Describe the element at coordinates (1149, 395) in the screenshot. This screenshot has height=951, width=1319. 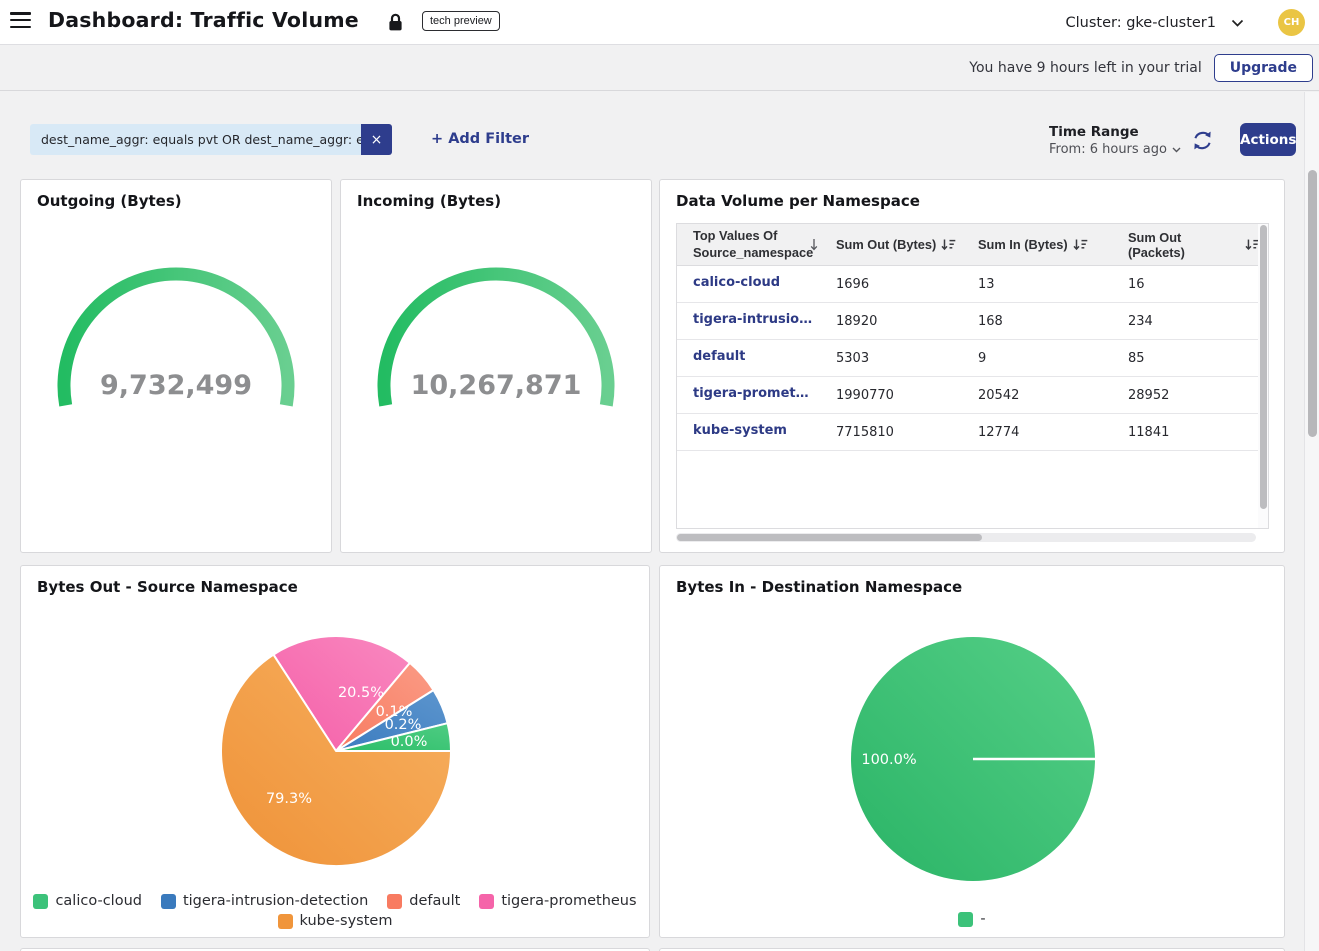
I see `table-cell: 28952` at that location.